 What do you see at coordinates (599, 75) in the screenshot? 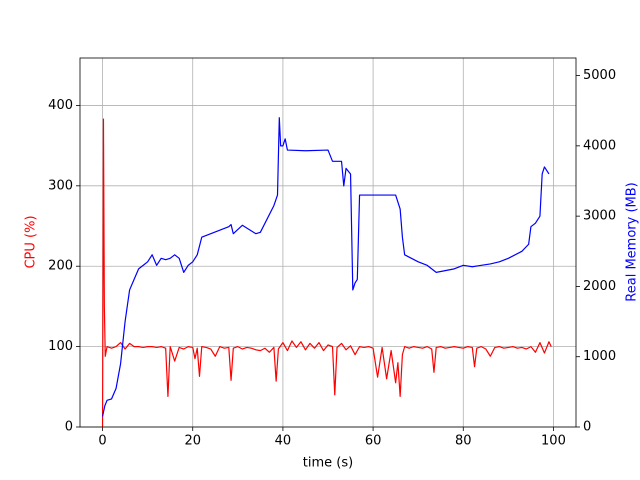
I see `y2-tick-label: 5000` at bounding box center [599, 75].